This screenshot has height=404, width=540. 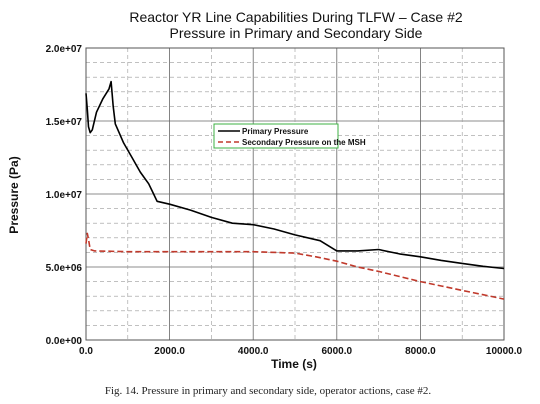 What do you see at coordinates (64, 195) in the screenshot?
I see `y-tick-label: 1.0e+07` at bounding box center [64, 195].